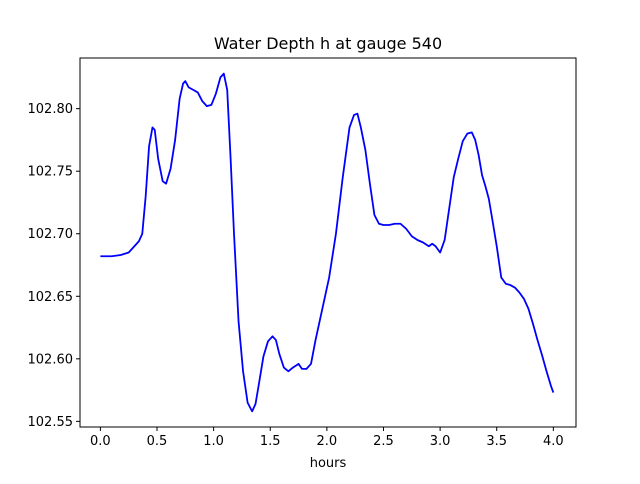  I want to click on y-tick-label: 102.60, so click(51, 359).